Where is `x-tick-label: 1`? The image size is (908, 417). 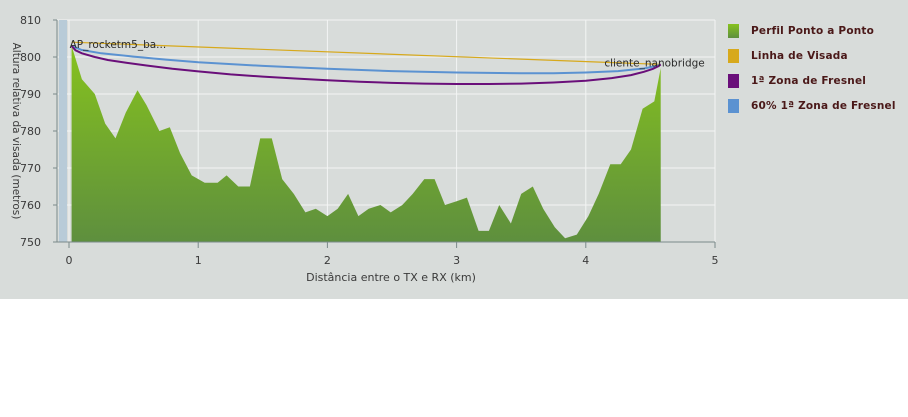 x-tick-label: 1 is located at coordinates (198, 260).